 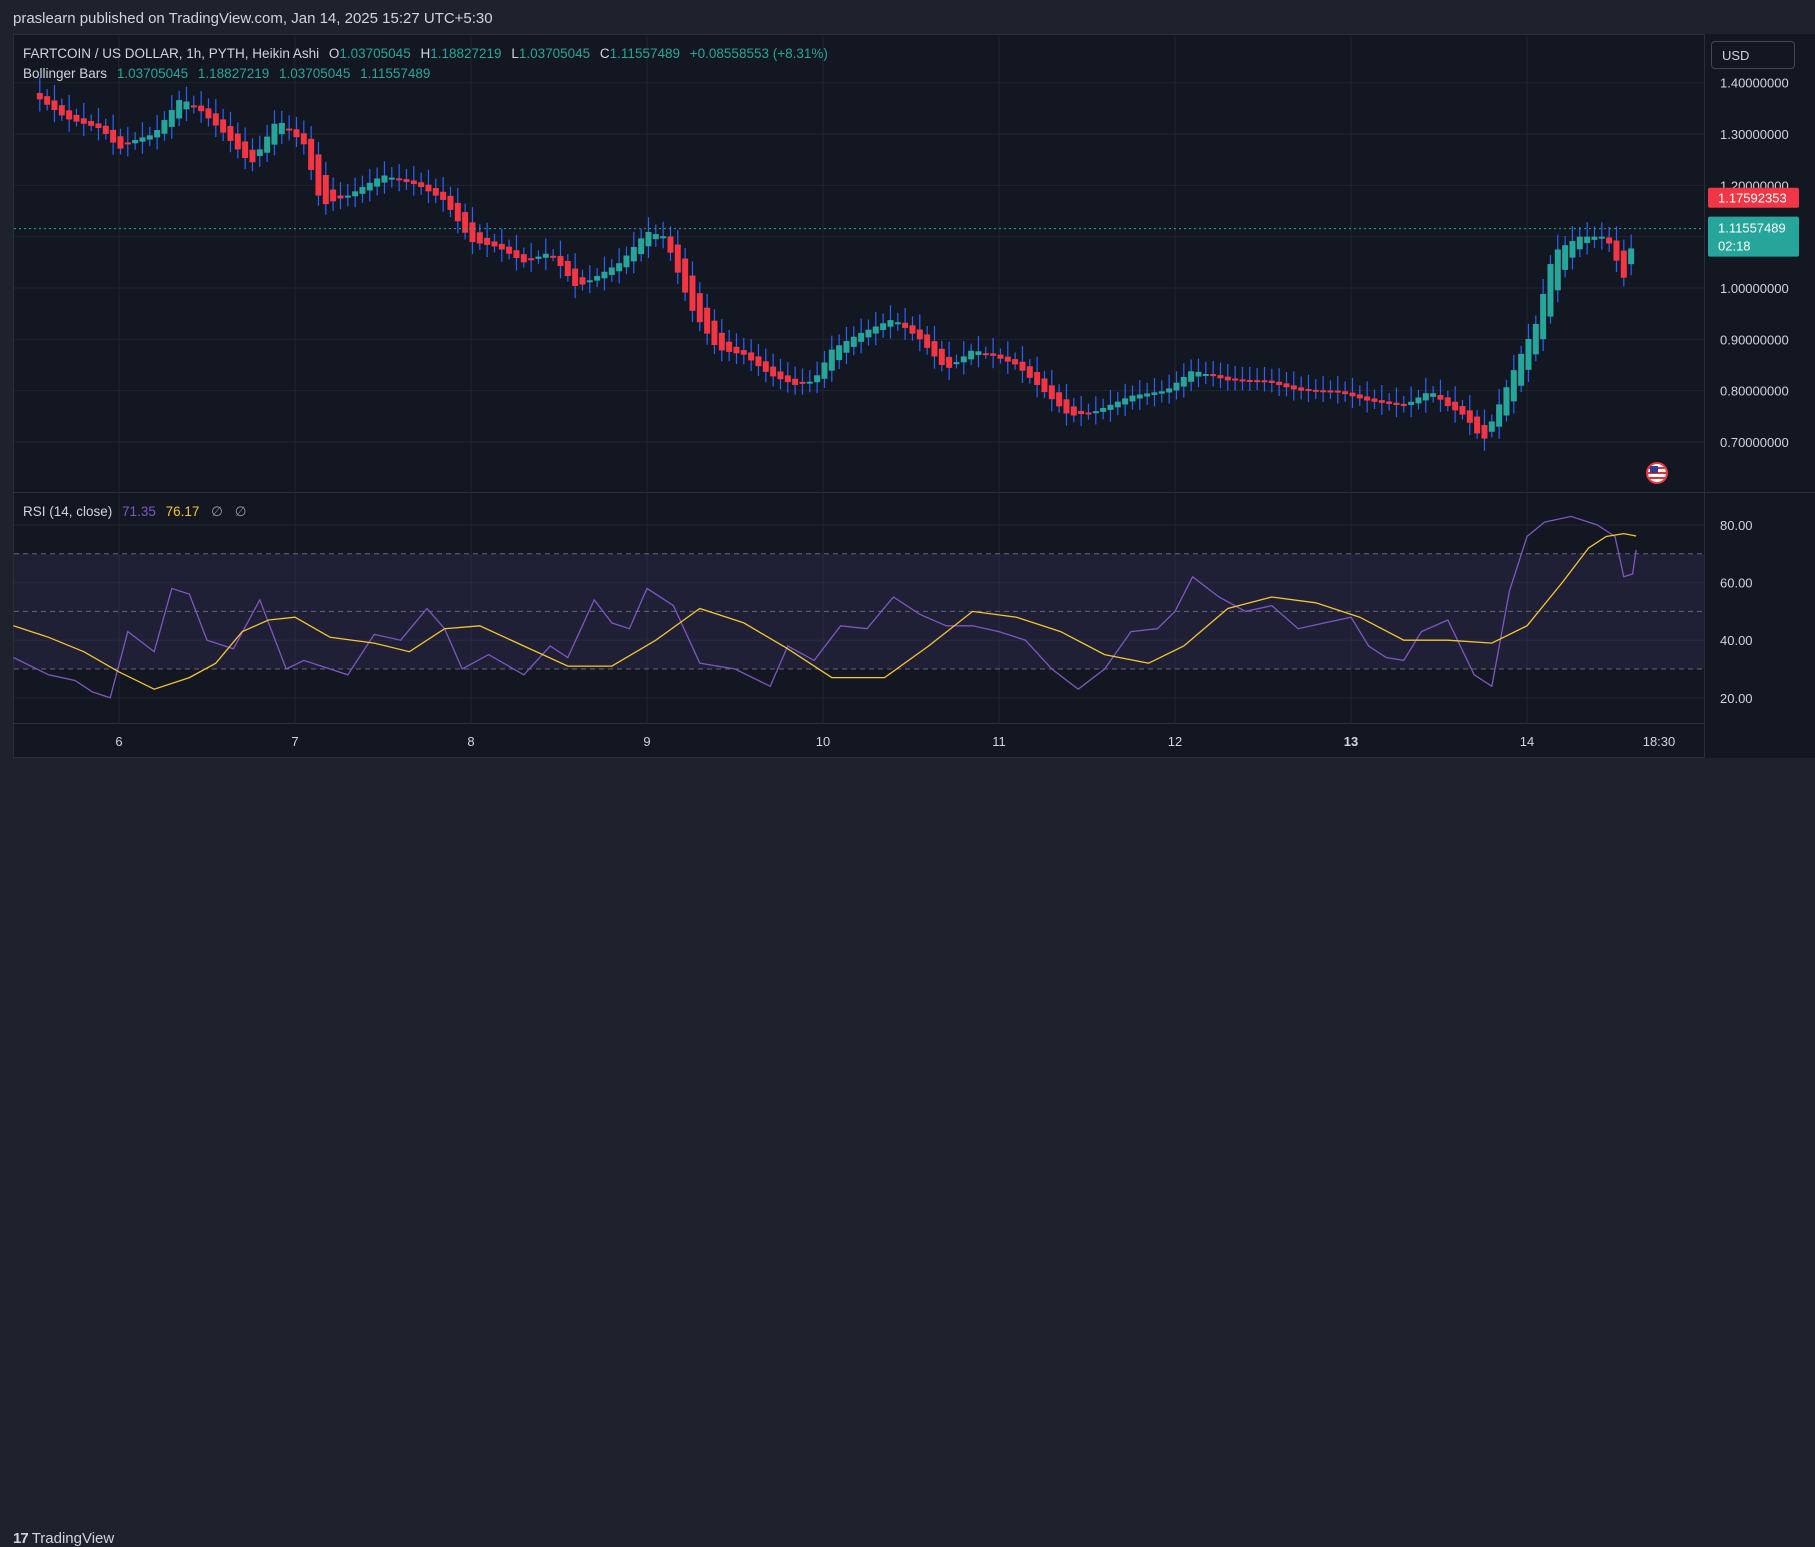 I want to click on time-axis-separator, so click(x=859, y=723).